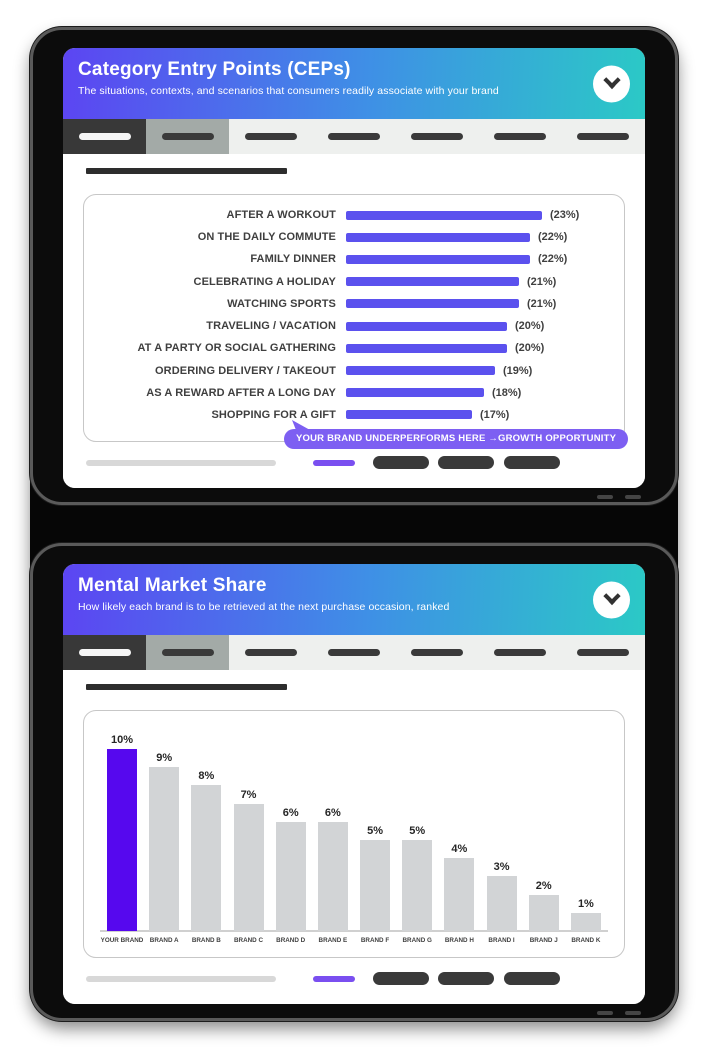 This screenshot has height=1050, width=708. I want to click on page-title: Category Entry Points (CEPs), so click(214, 69).